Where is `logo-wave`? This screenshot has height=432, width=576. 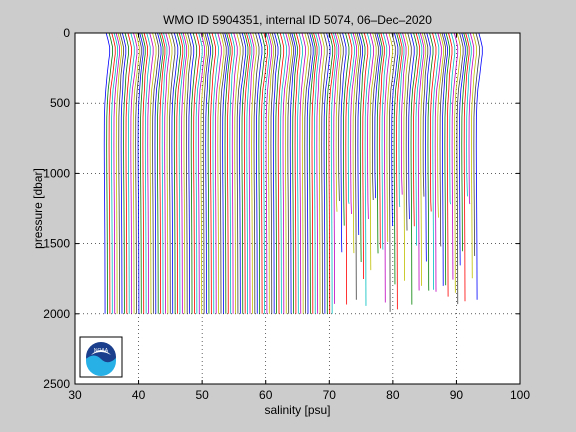 logo-wave is located at coordinates (101, 365).